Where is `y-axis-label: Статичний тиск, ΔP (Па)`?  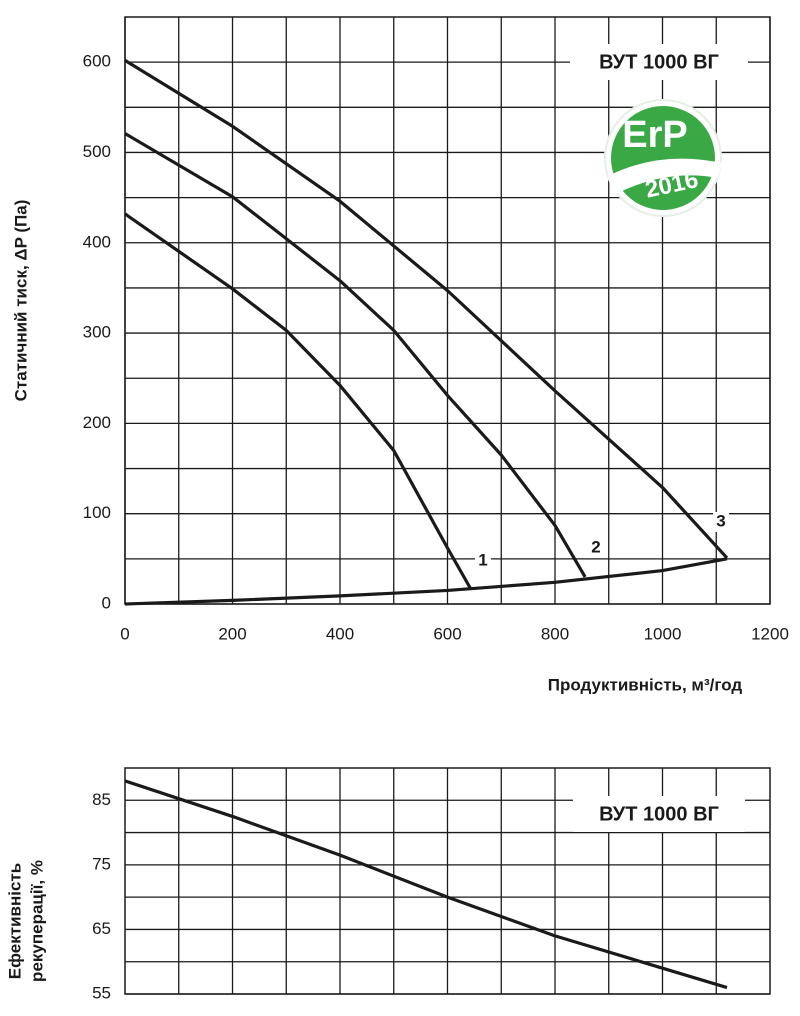
y-axis-label: Статичний тиск, ΔP (Па) is located at coordinates (20, 301).